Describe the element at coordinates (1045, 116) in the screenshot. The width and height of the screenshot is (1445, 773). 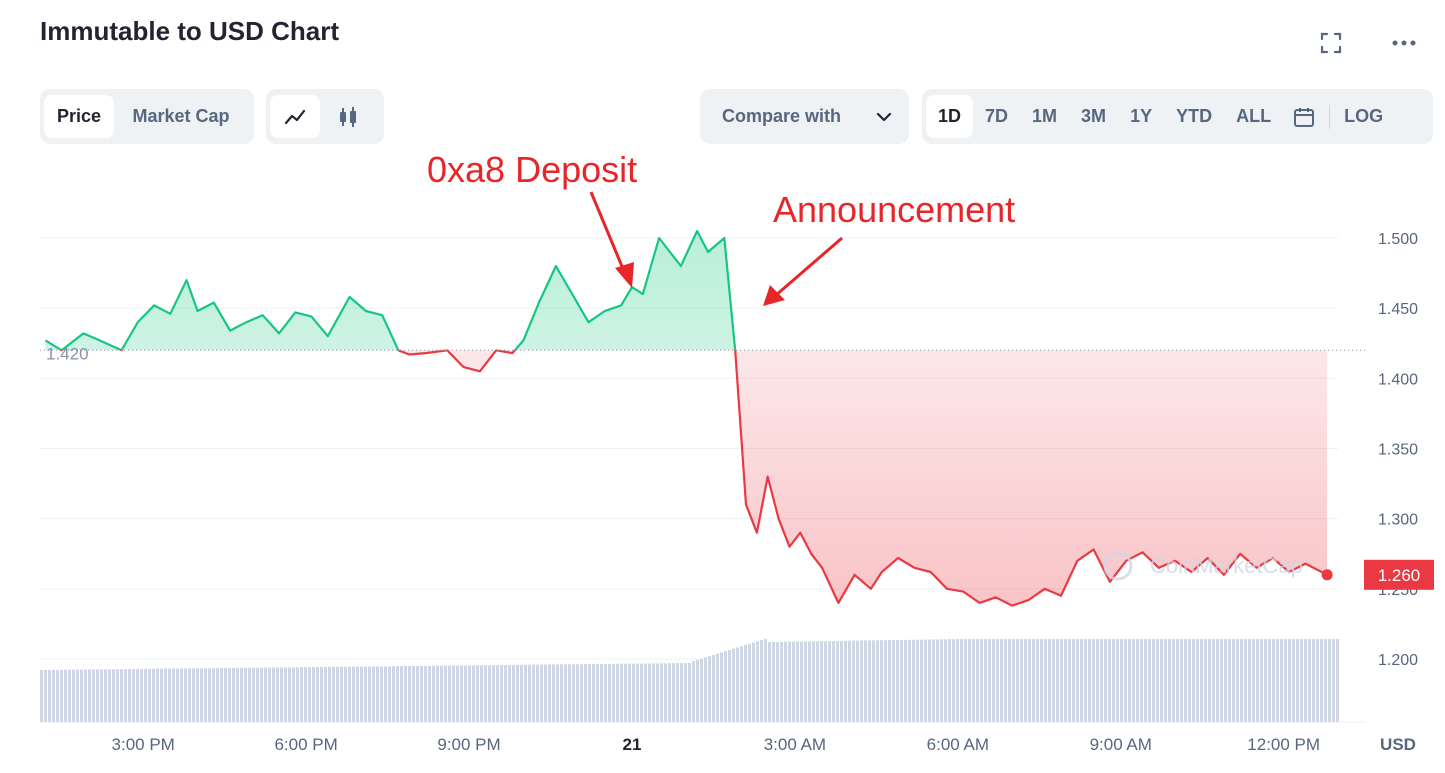
I see `range-1m: 1M` at that location.